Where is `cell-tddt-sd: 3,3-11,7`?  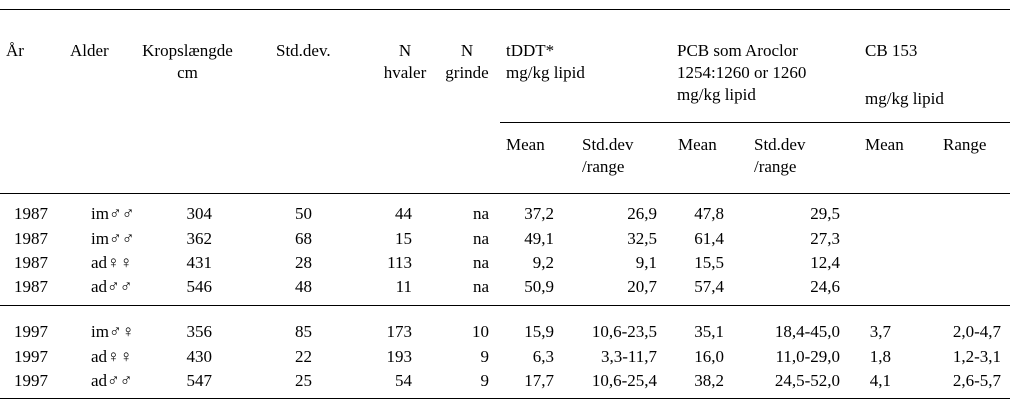 cell-tddt-sd: 3,3-11,7 is located at coordinates (628, 356).